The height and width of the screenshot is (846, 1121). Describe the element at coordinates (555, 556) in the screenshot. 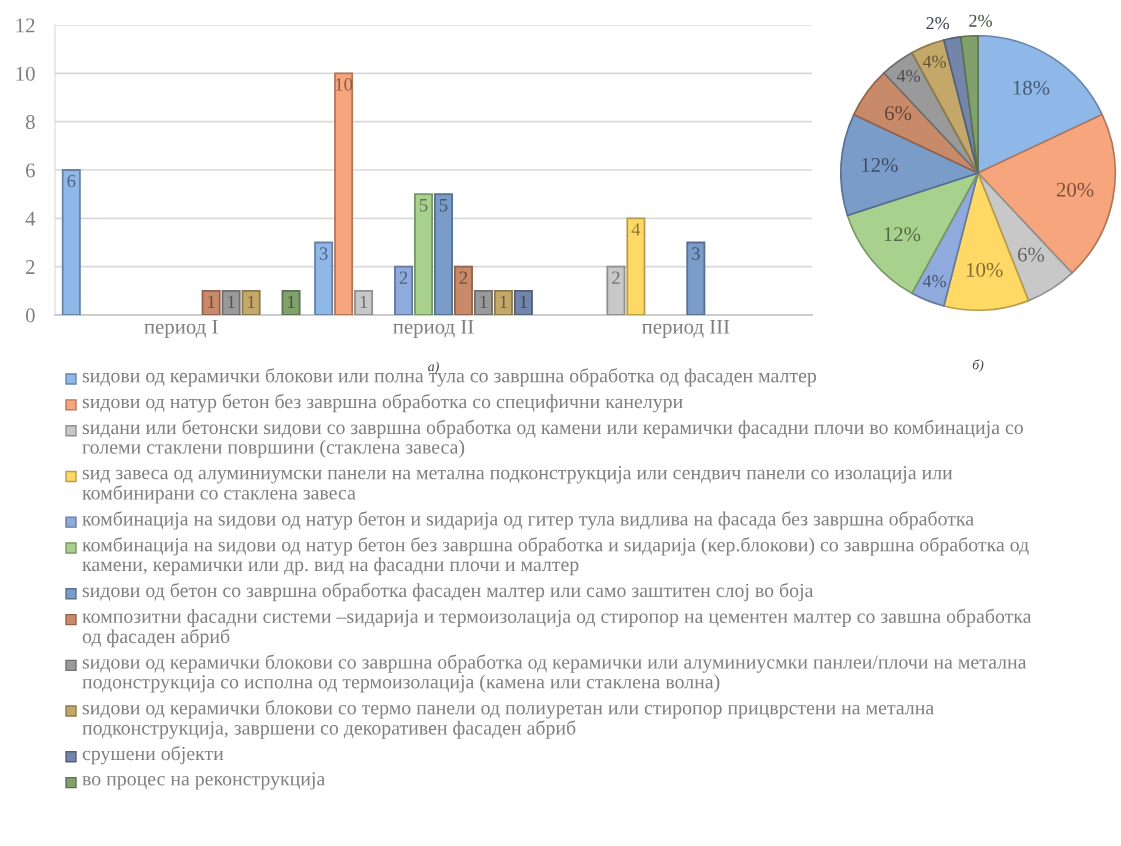

I see `legend-label: комбинација на ѕидови од натур бетон без завршна обработка и ѕидарија (кер.блокови) со завршна обработка од камени, керамички или др. вид на фасадни плочи и малтер` at that location.